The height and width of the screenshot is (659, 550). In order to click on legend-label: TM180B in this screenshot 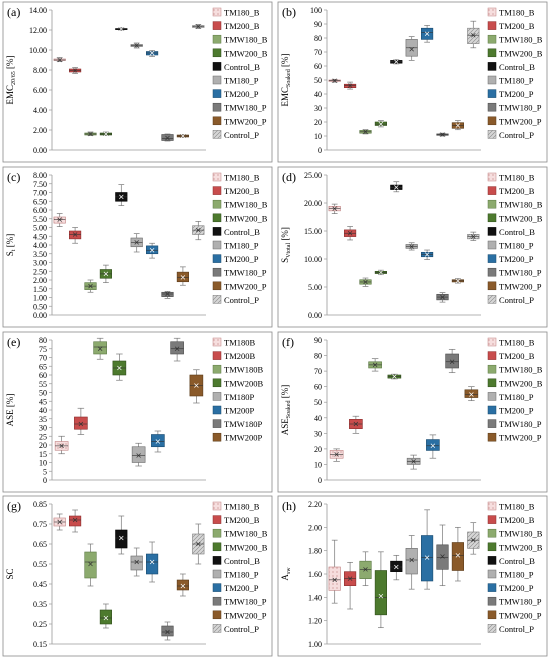, I will do `click(240, 342)`.